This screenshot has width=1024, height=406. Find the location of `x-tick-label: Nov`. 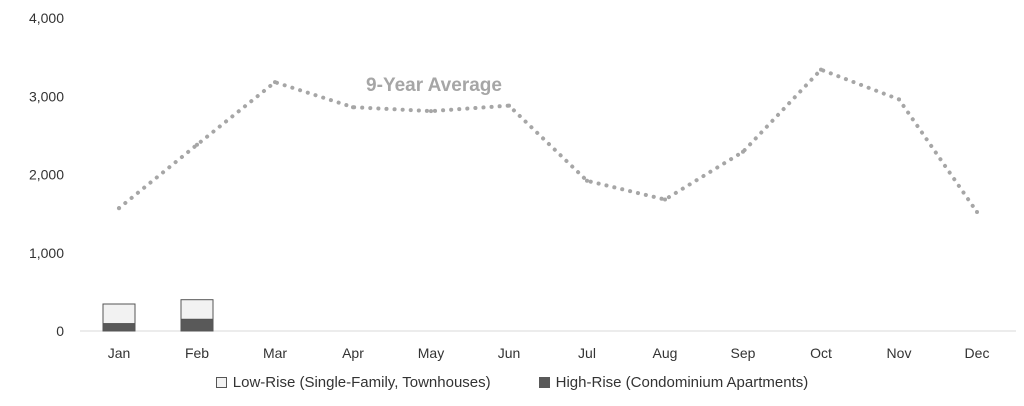

x-tick-label: Nov is located at coordinates (899, 353).